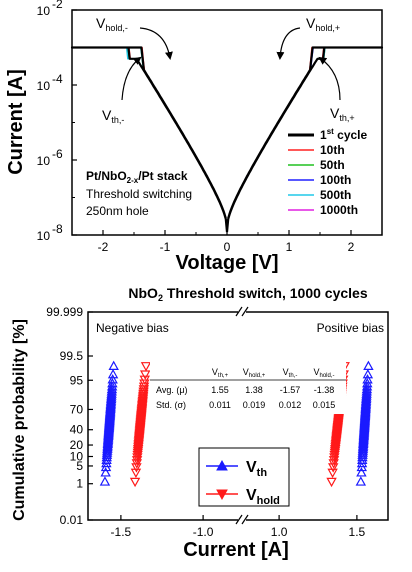  Describe the element at coordinates (342, 114) in the screenshot. I see `v-th-pos-label: Vth,+` at that location.